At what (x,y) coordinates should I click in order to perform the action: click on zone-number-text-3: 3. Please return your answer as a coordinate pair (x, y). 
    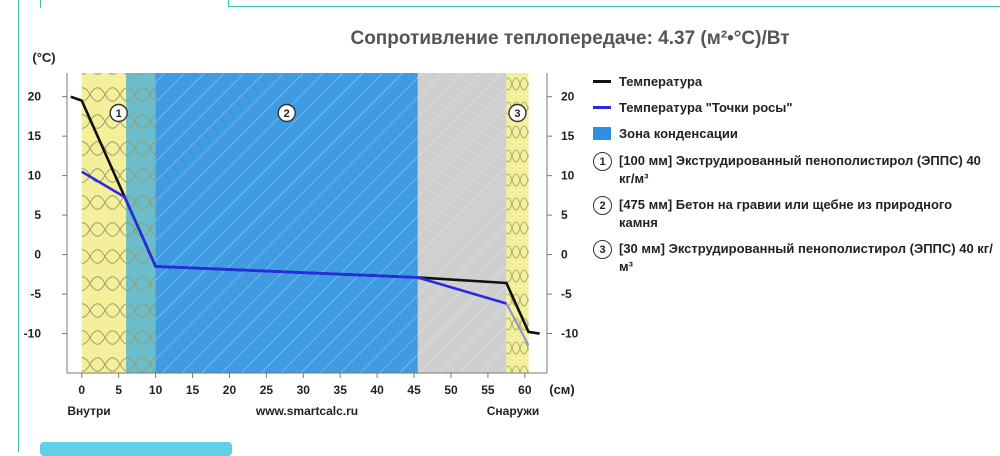
    Looking at the image, I should click on (517, 114).